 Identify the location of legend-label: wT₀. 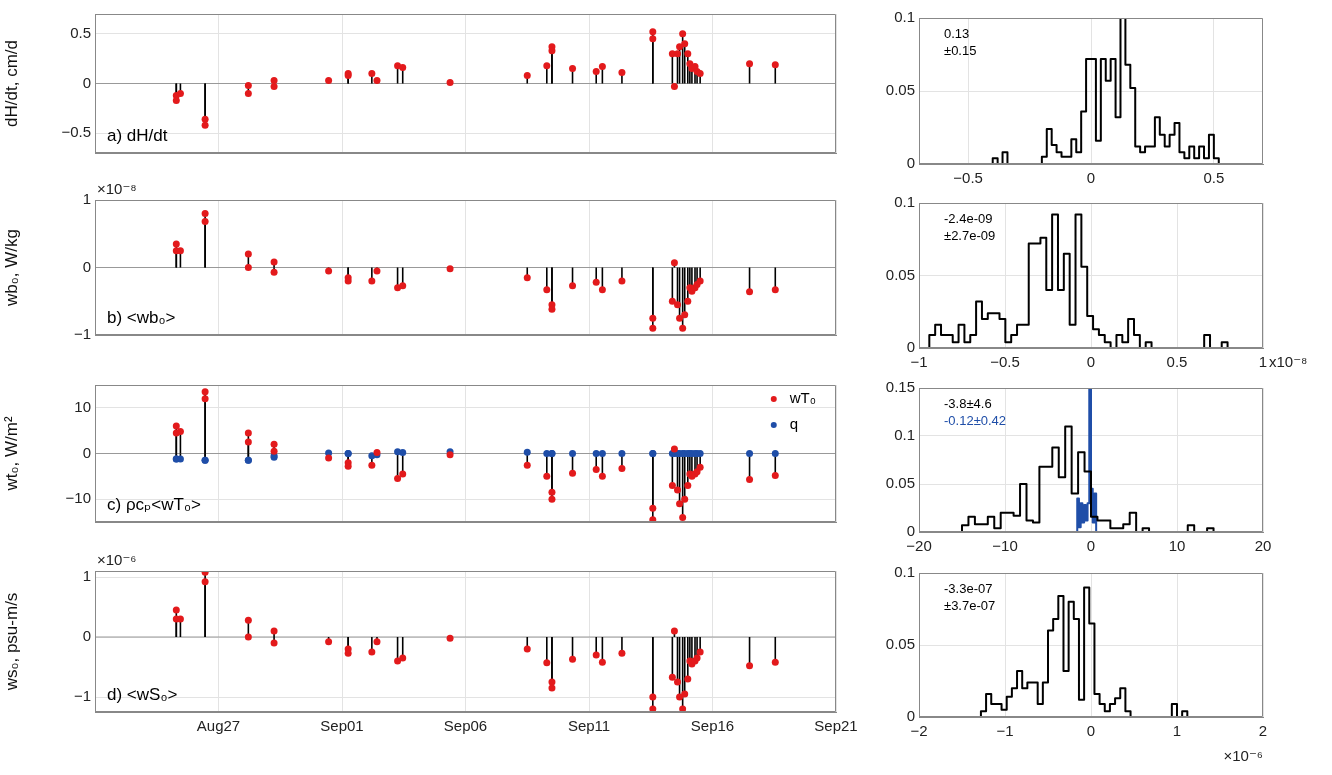
(802, 398).